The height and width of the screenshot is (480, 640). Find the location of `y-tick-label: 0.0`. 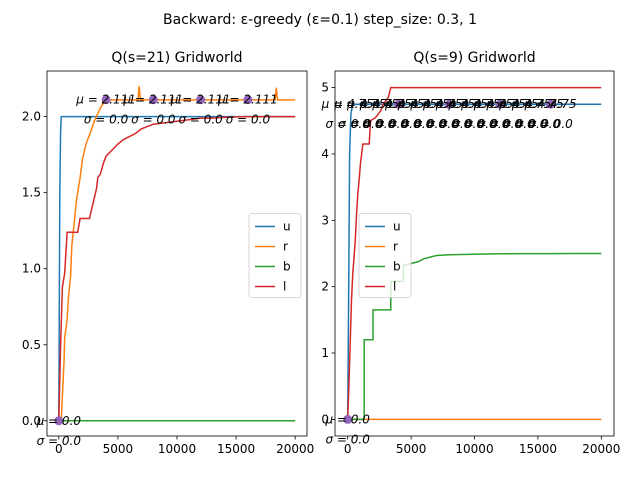

y-tick-label: 0.0 is located at coordinates (31, 421).